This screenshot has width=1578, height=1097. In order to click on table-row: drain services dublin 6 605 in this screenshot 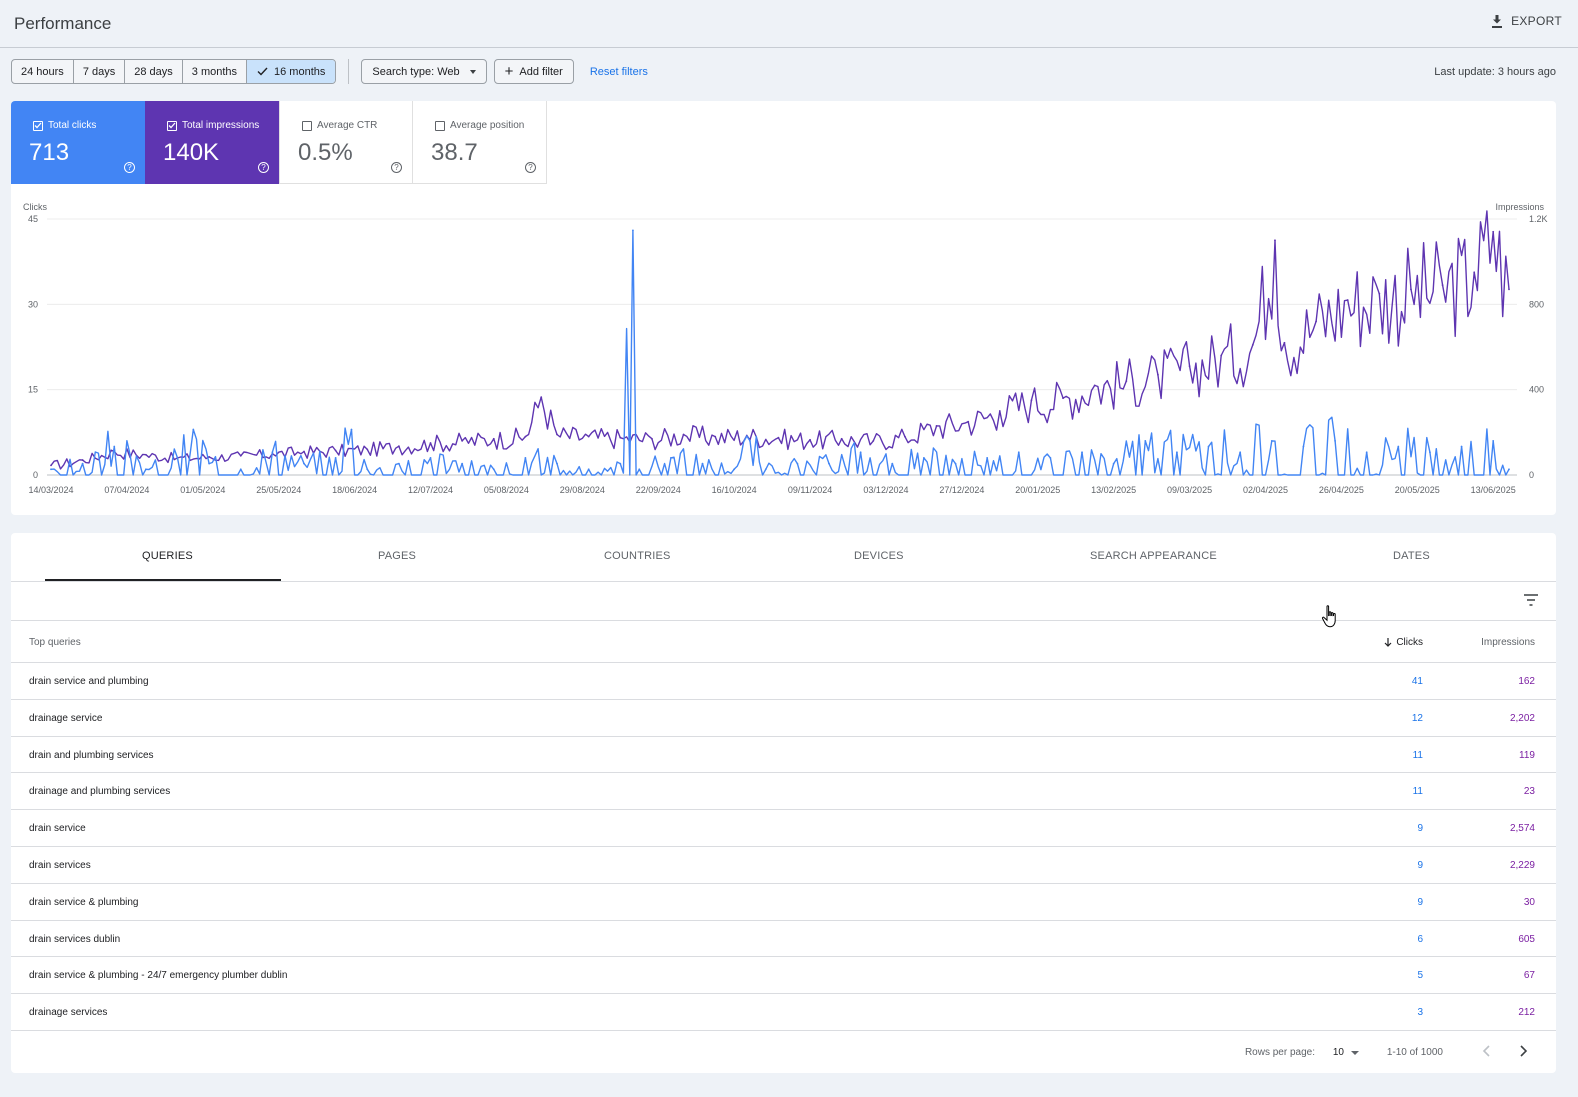, I will do `click(783, 939)`.